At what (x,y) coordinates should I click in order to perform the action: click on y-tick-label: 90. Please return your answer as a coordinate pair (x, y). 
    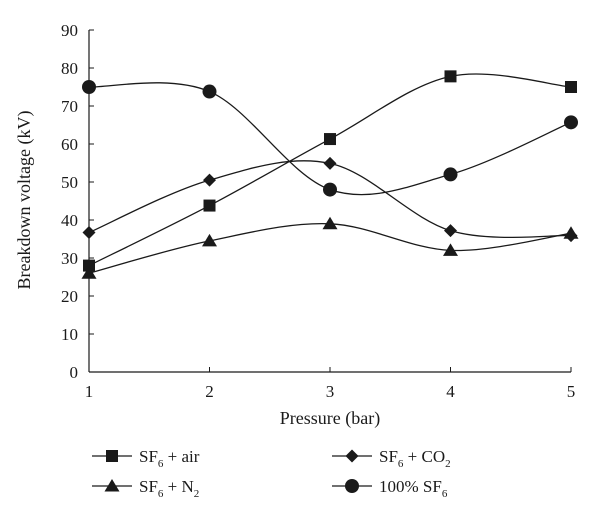
    Looking at the image, I should click on (69, 30).